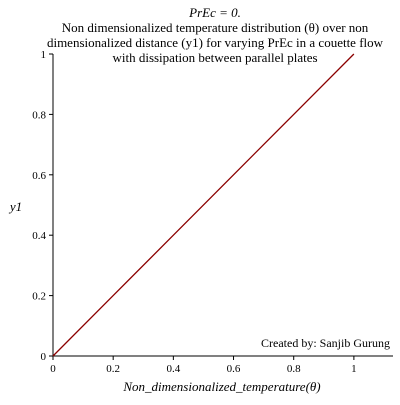 This screenshot has height=405, width=400. Describe the element at coordinates (214, 57) in the screenshot. I see `chart-title-line-3: with dissipation between parallel plates` at that location.